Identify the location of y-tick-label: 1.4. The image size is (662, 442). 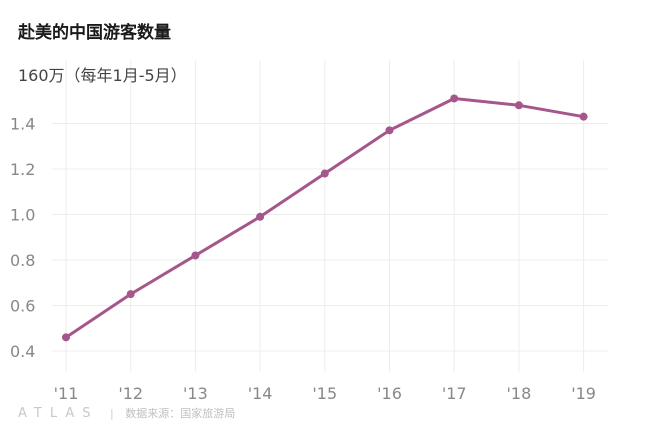
(22, 124).